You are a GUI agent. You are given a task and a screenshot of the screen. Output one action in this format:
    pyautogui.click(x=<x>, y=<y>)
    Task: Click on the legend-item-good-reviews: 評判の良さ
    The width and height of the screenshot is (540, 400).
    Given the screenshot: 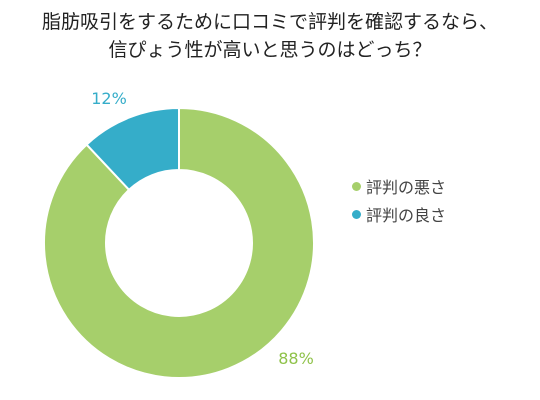 What is the action you would take?
    pyautogui.click(x=399, y=214)
    